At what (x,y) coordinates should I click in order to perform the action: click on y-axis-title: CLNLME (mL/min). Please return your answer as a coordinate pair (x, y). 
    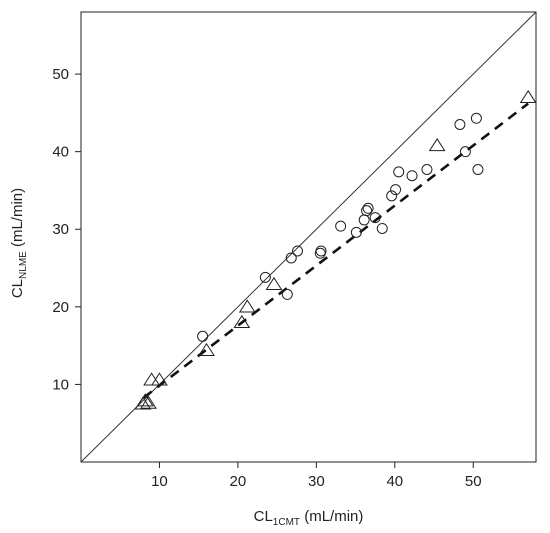
    Looking at the image, I should click on (19, 243).